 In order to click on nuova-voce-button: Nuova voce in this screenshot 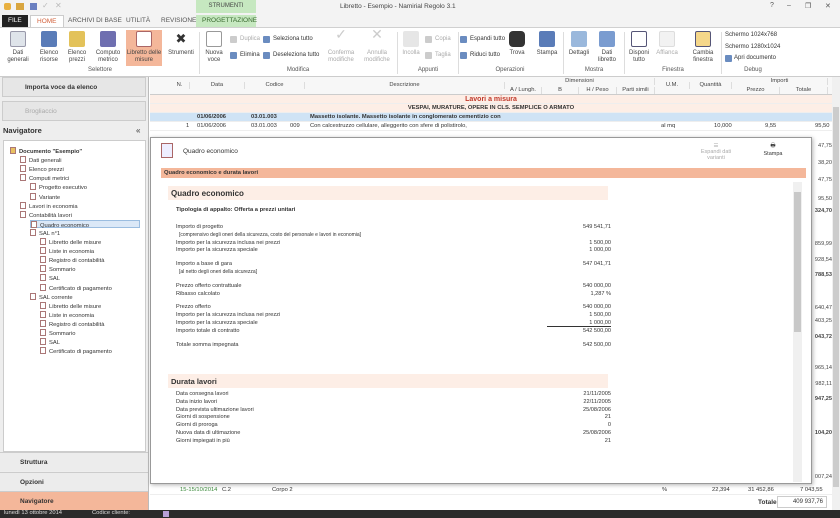, I will do `click(214, 47)`.